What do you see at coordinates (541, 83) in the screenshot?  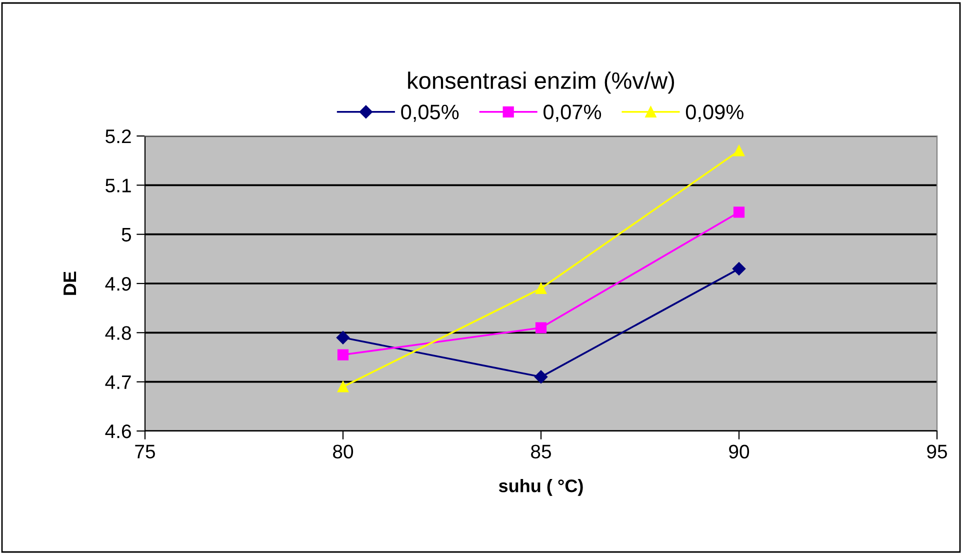 I see `legend-title: konsentrasi enzim (%v/w)` at bounding box center [541, 83].